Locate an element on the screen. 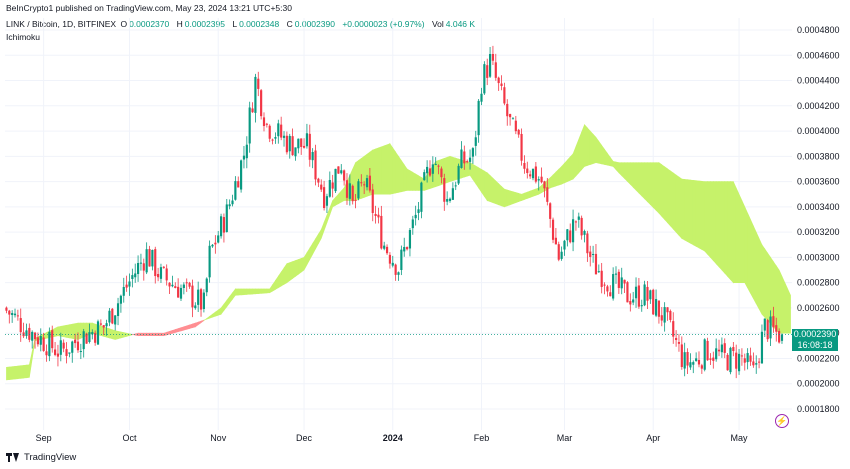  price-tick-label: 0.0004600 is located at coordinates (818, 55).